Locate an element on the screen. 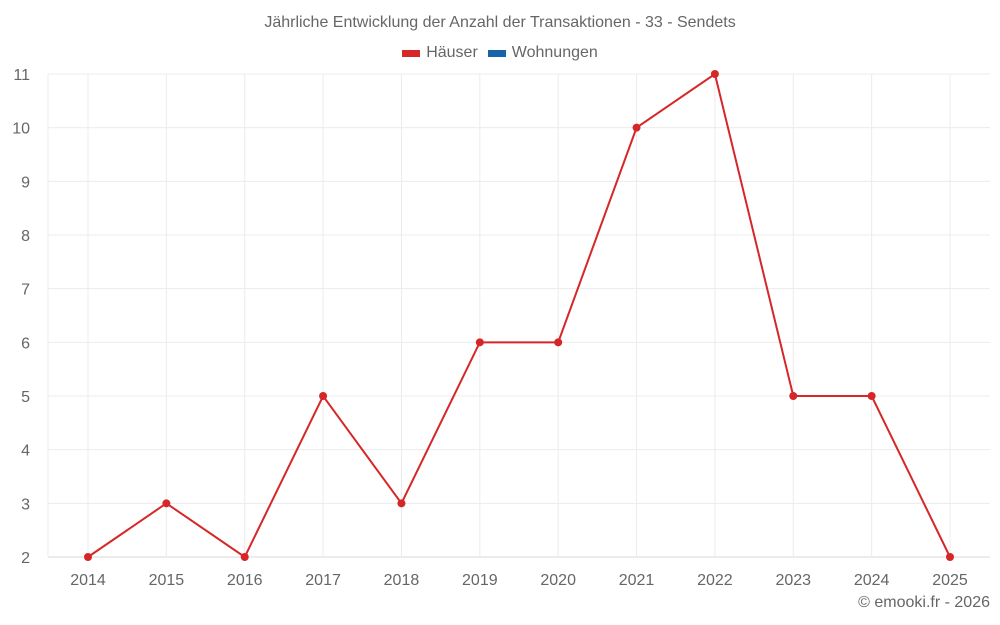  legend-item-haeuser: Häuser is located at coordinates (440, 53).